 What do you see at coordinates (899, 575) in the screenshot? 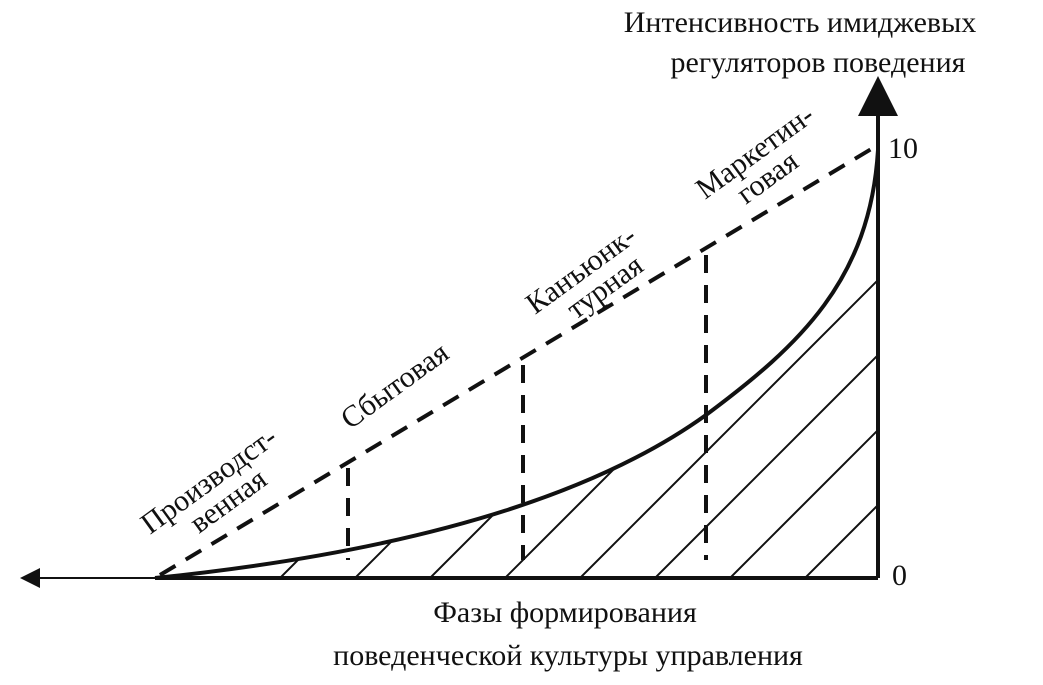
I see `y-min-label: 0` at bounding box center [899, 575].